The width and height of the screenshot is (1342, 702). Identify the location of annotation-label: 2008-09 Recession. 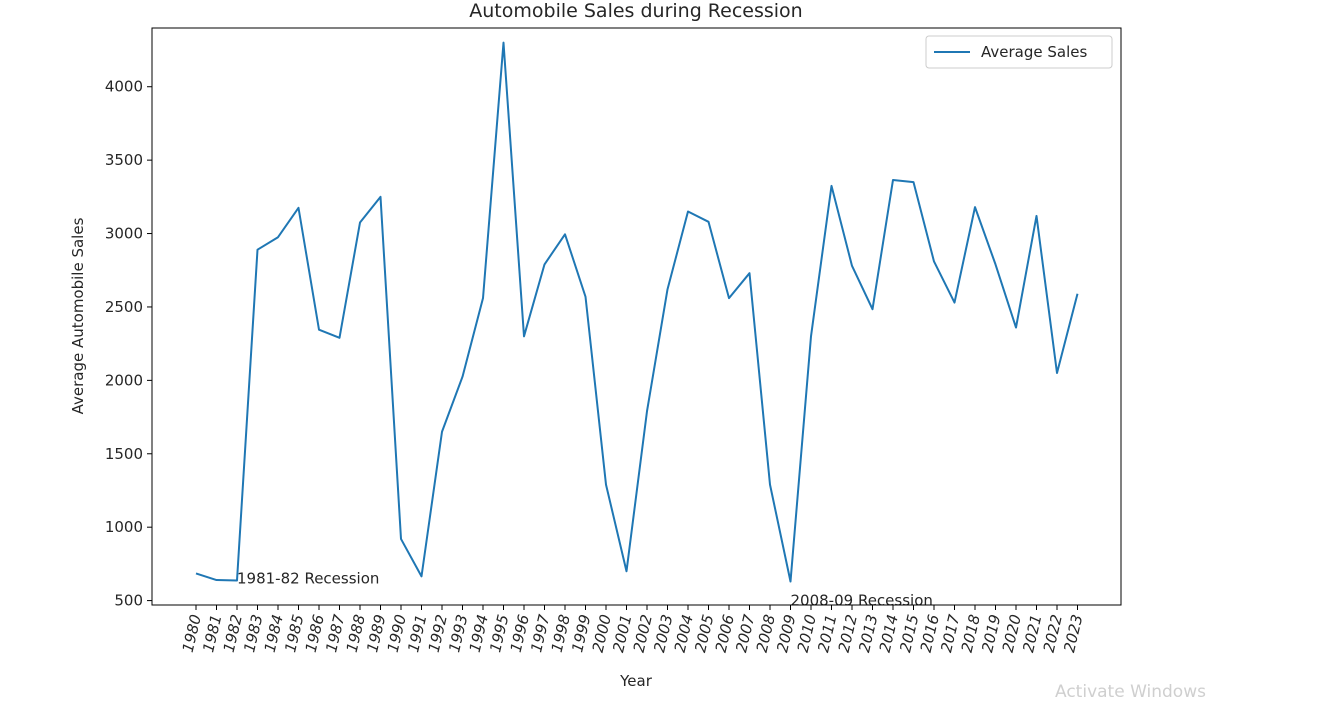
(862, 601).